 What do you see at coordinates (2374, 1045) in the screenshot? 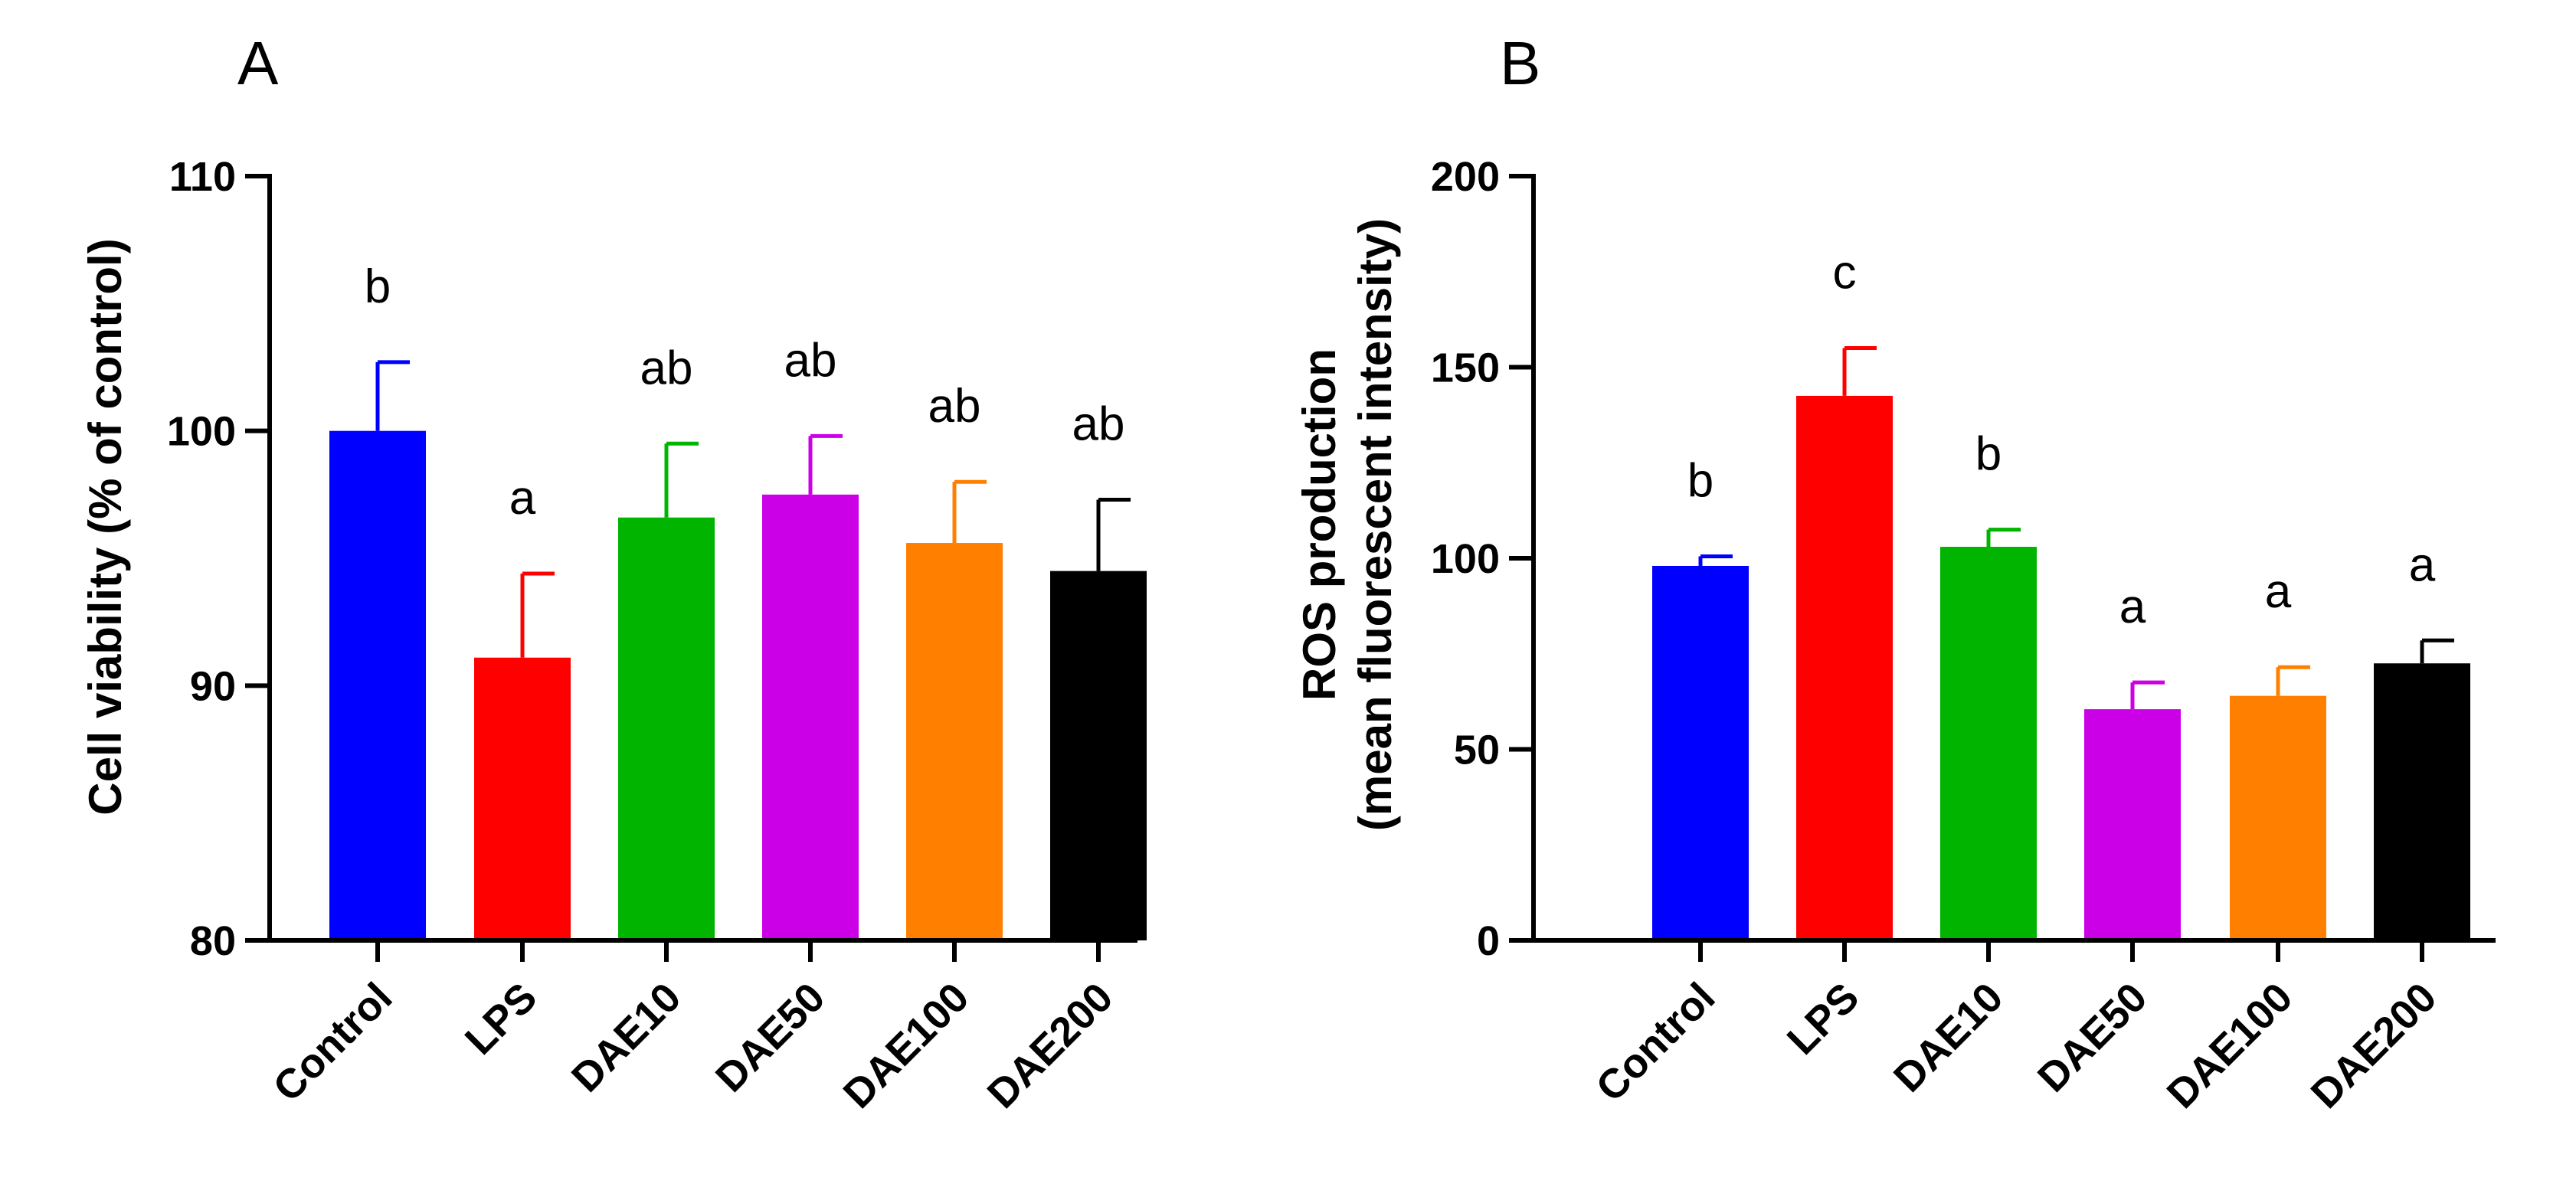
I see `panel-b-category-label: DAE200` at bounding box center [2374, 1045].